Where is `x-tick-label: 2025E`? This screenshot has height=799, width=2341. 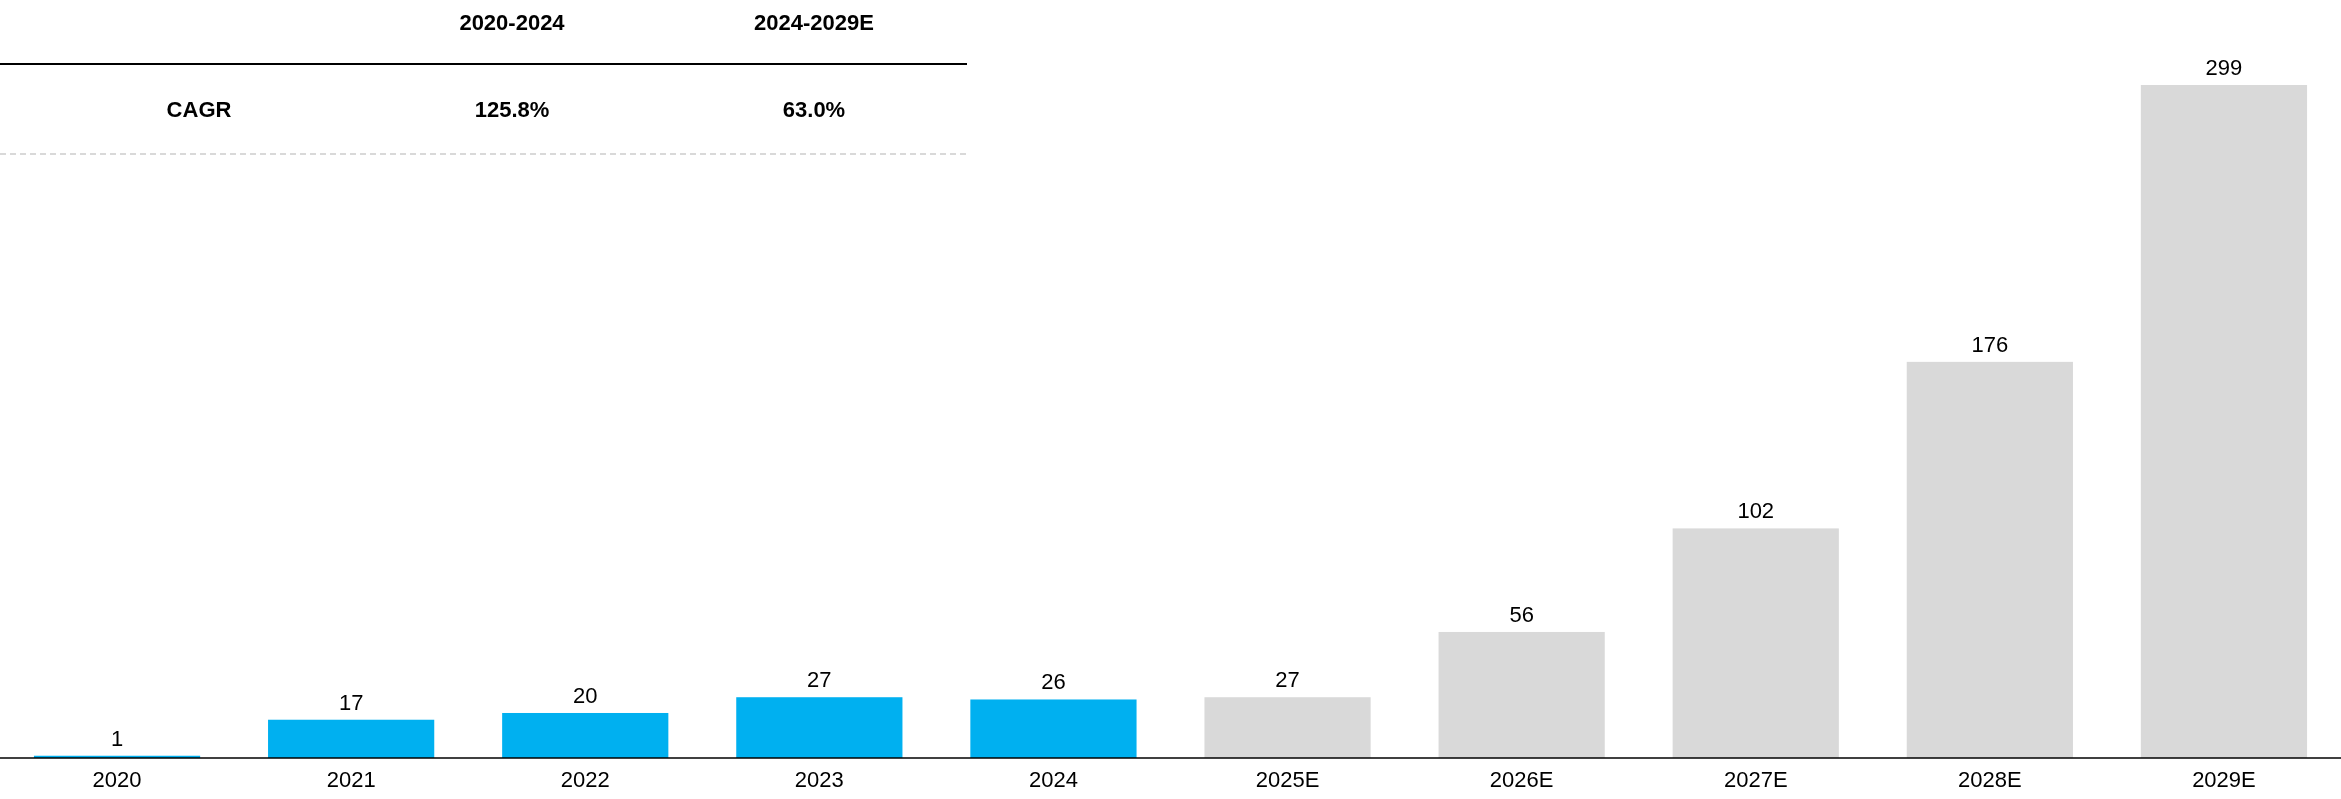
x-tick-label: 2025E is located at coordinates (1287, 779).